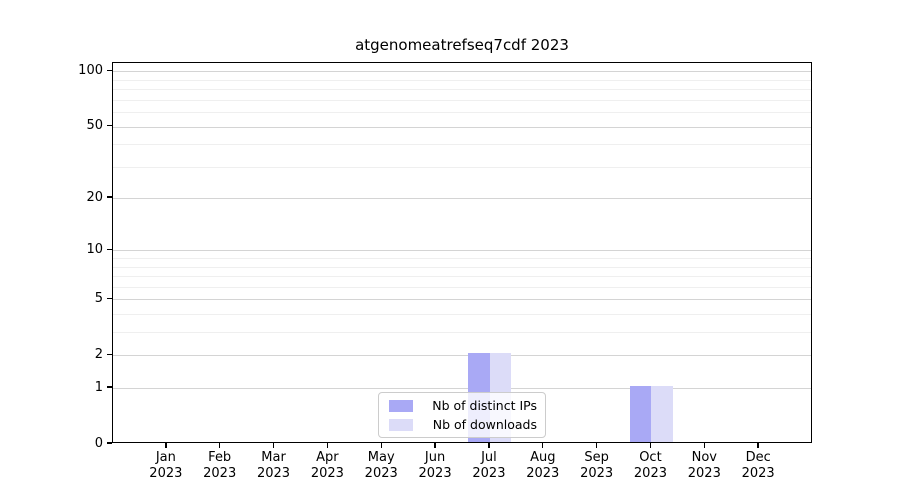  Describe the element at coordinates (484, 424) in the screenshot. I see `legend-label-downloads: Nb of downloads` at that location.